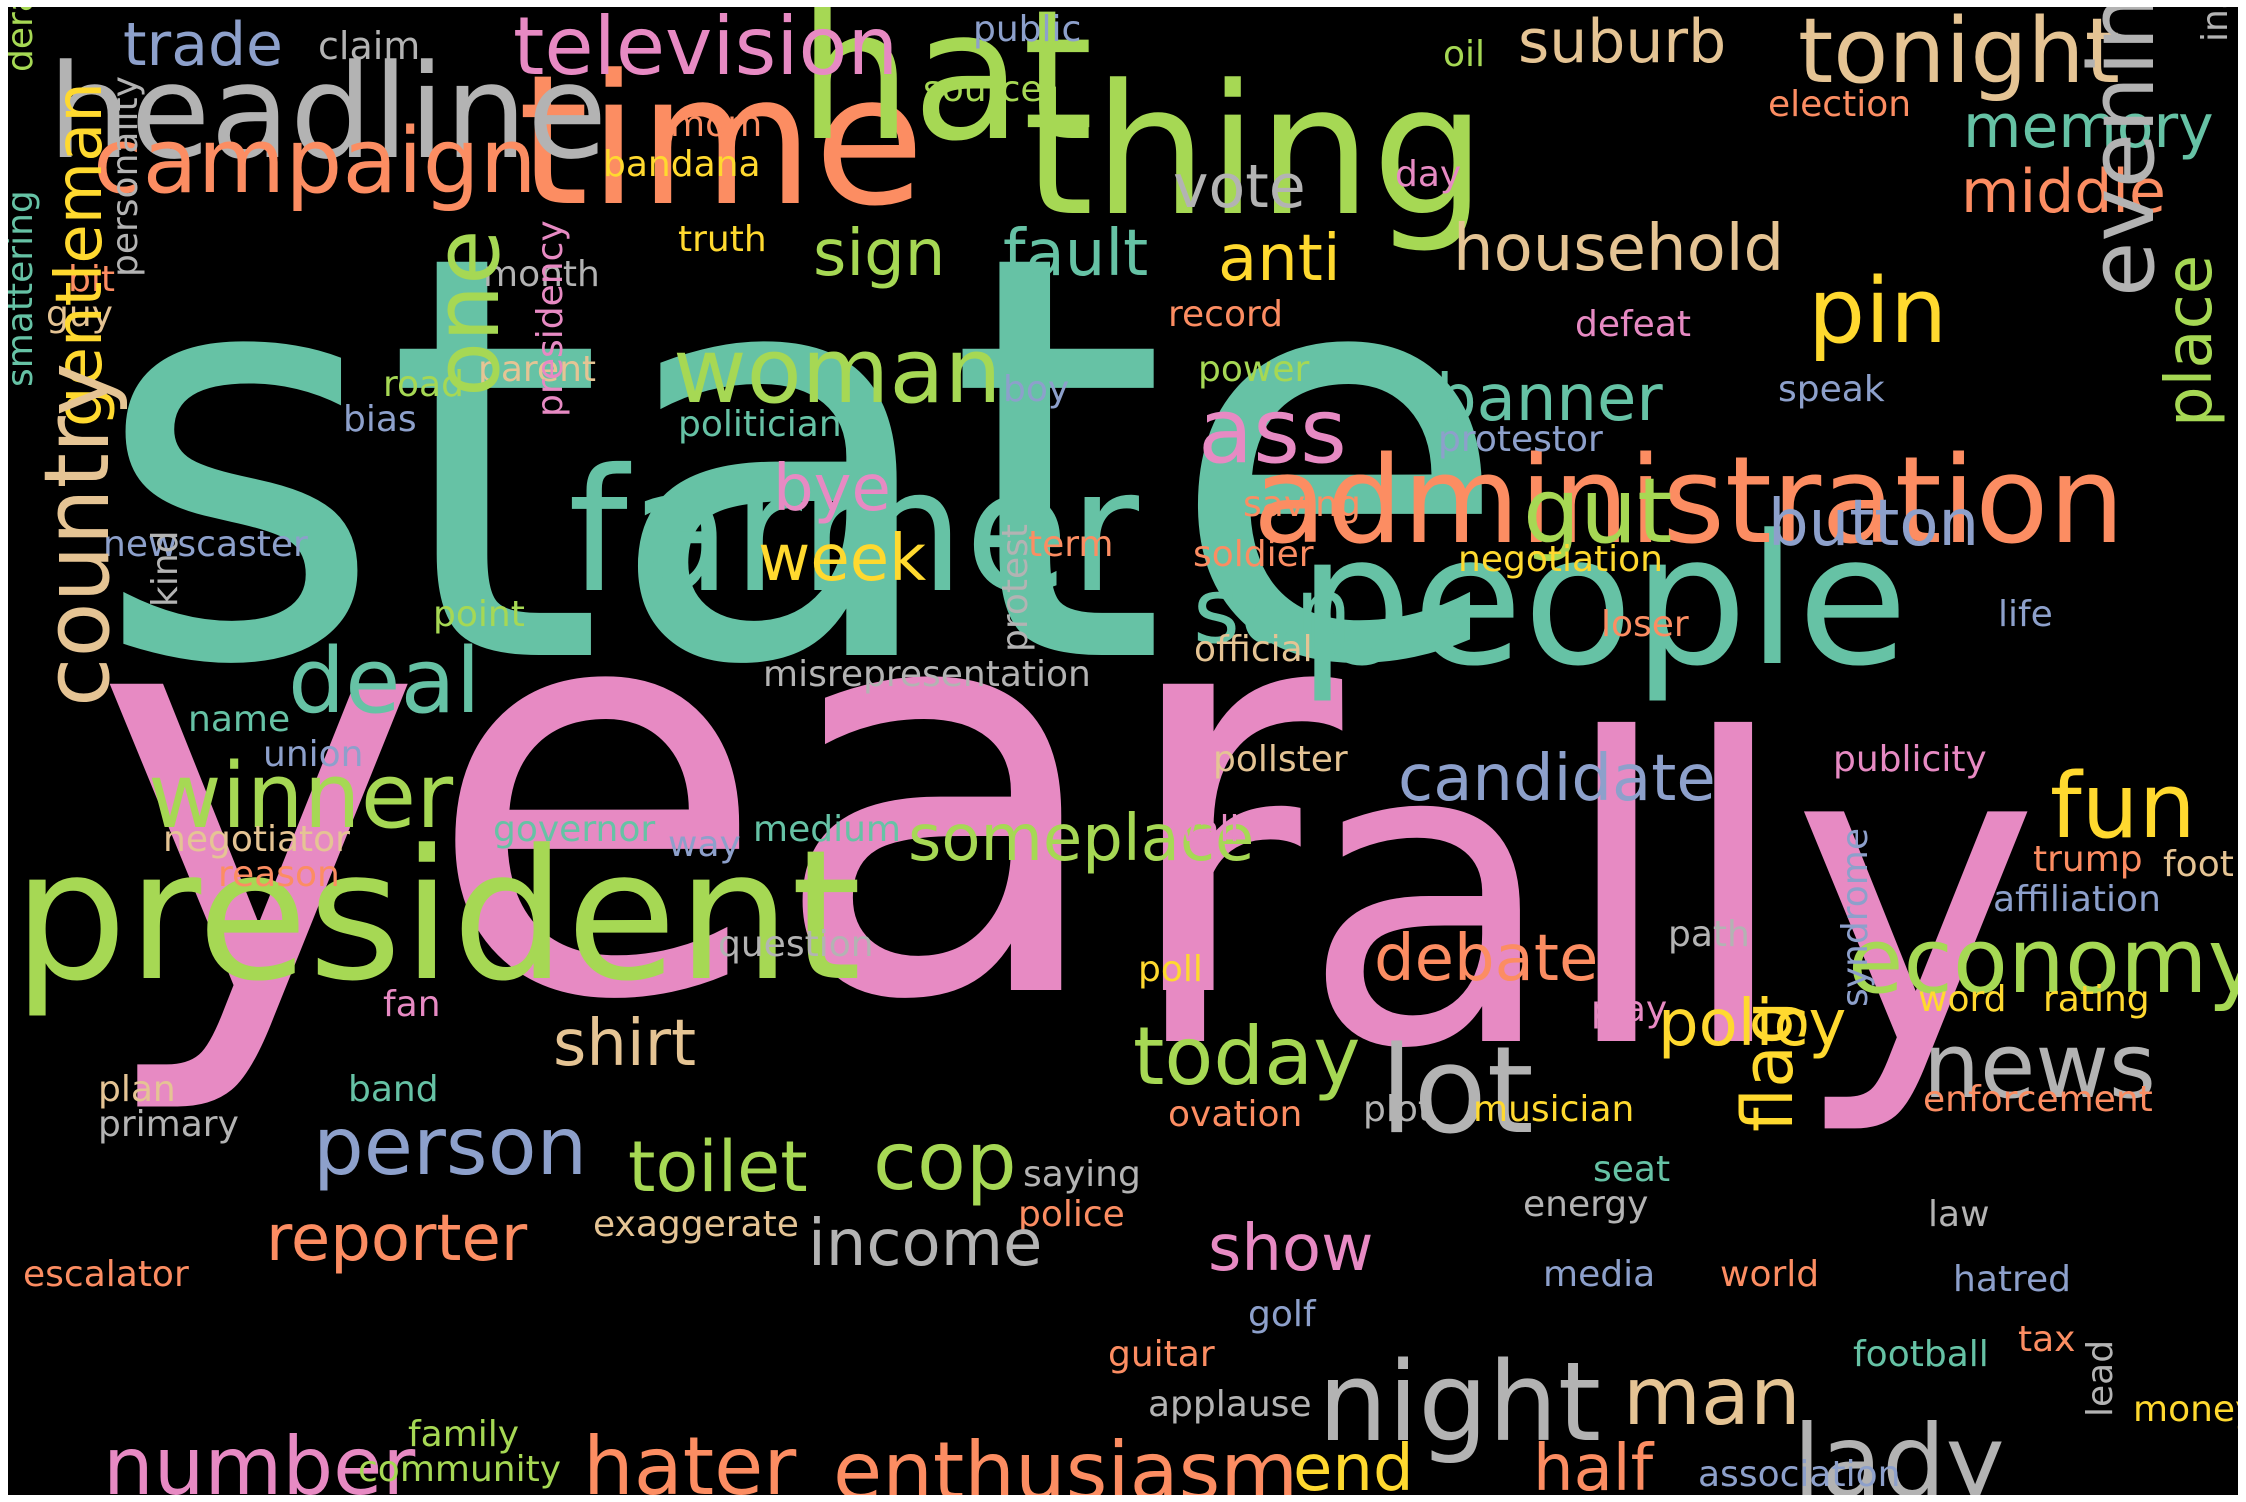 This screenshot has width=2246, height=1502. I want to click on word-newscaster: newscaster, so click(205, 544).